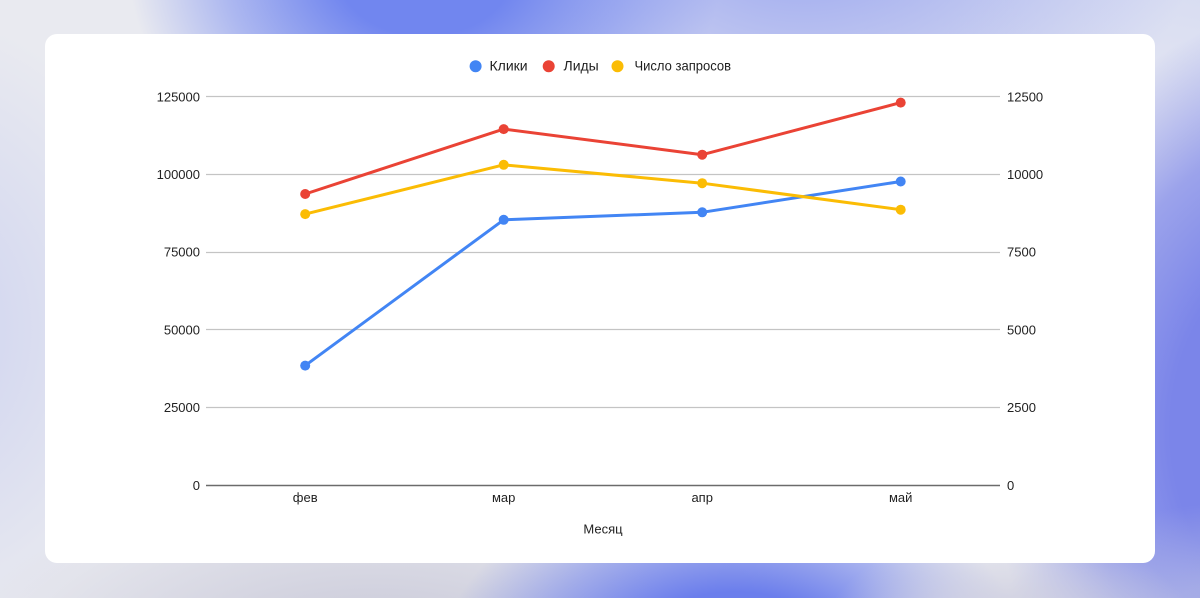 The width and height of the screenshot is (1200, 598). What do you see at coordinates (1025, 174) in the screenshot?
I see `svg-text: 10000` at bounding box center [1025, 174].